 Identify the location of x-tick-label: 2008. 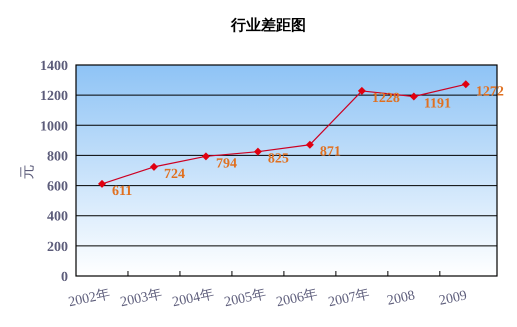
(401, 298).